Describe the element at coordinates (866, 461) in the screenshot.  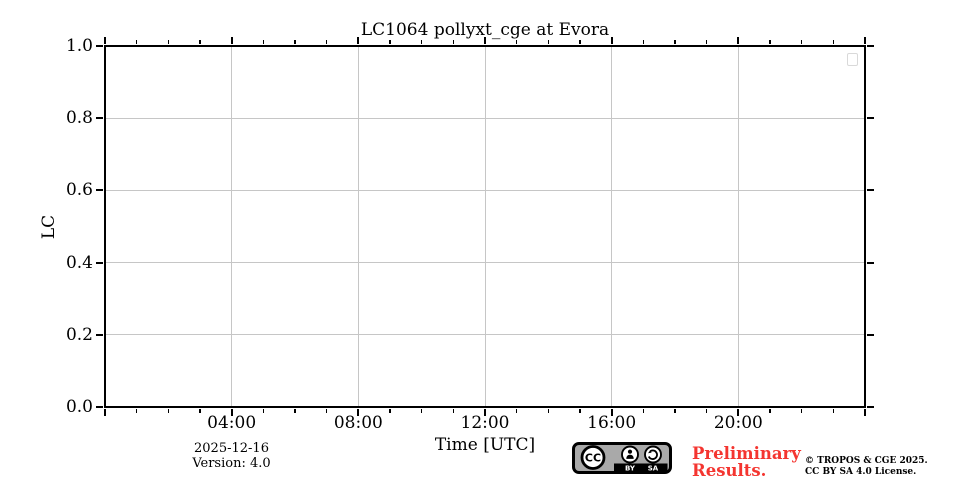
I see `copyright-line1: © TROPOS & CGE 2025.` at that location.